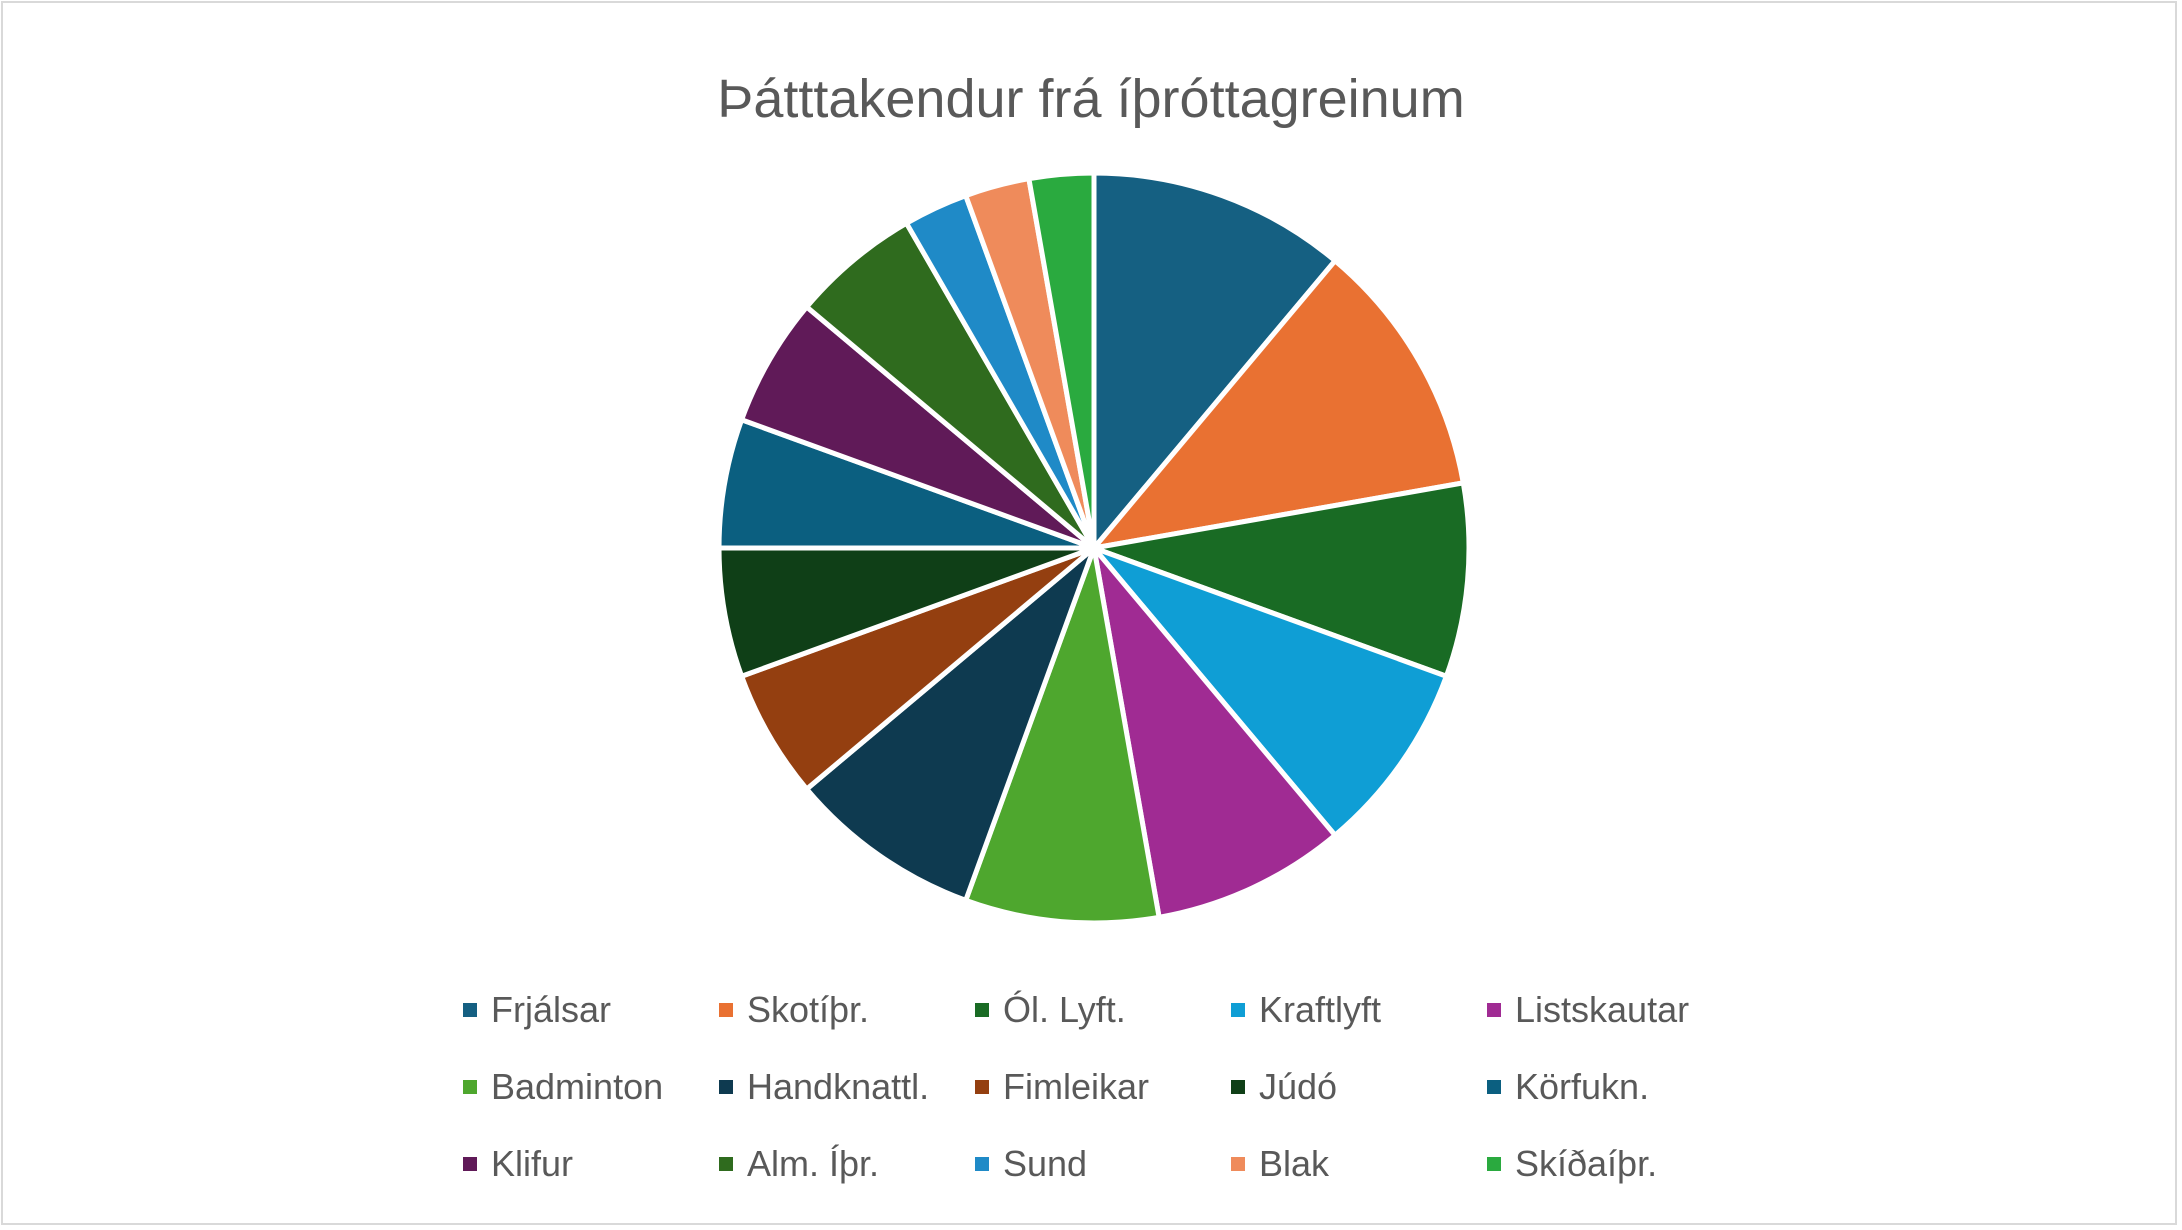  Describe the element at coordinates (577, 1086) in the screenshot. I see `legend-label: Badminton` at that location.